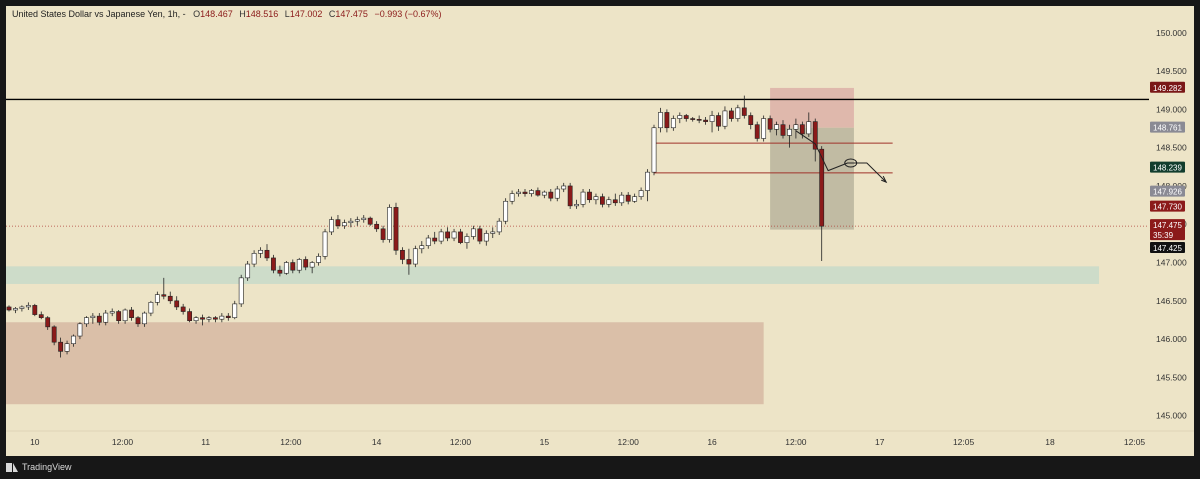 The width and height of the screenshot is (1200, 479). What do you see at coordinates (47, 467) in the screenshot?
I see `tradingview-brand: TradingView` at bounding box center [47, 467].